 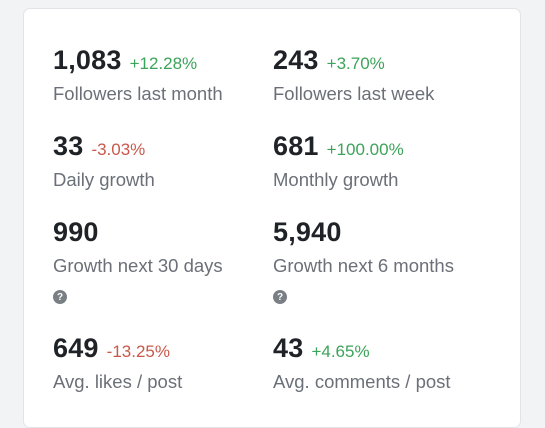 I want to click on stat-label: Avg. comments / post, so click(x=362, y=381).